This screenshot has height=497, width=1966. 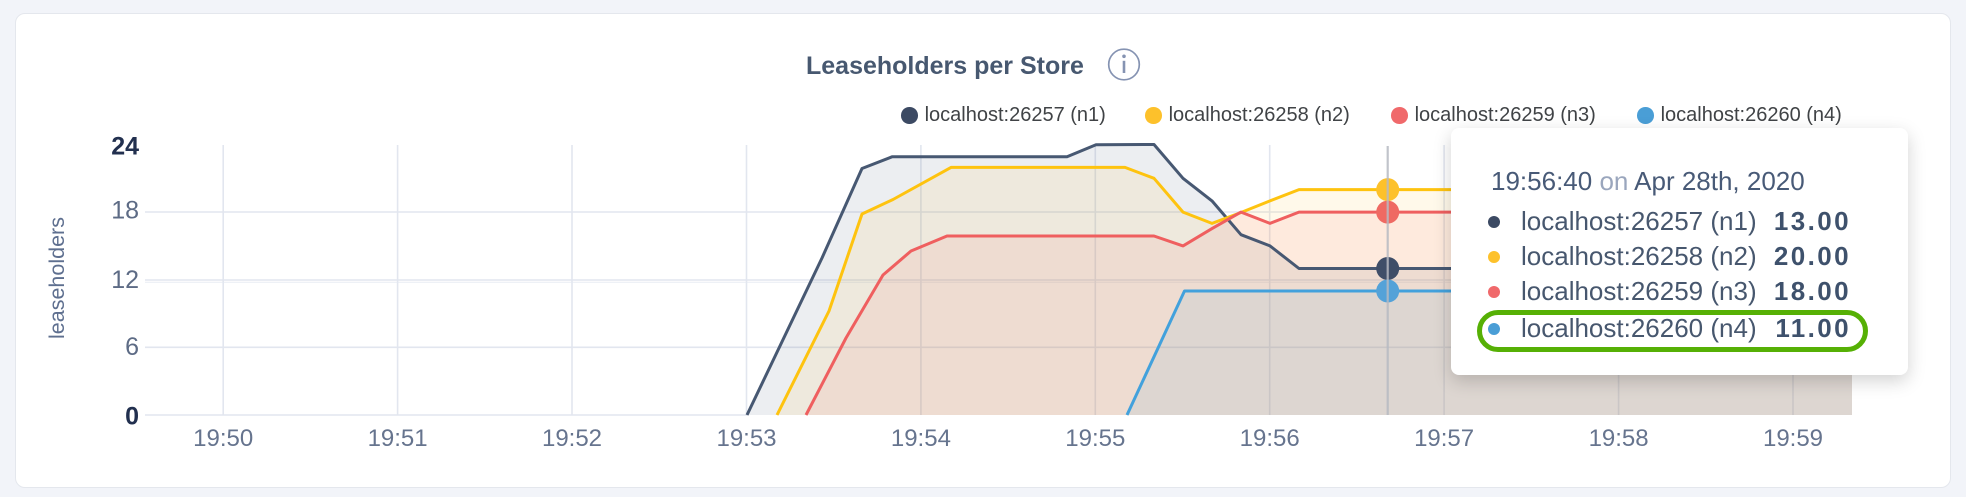 What do you see at coordinates (1444, 438) in the screenshot?
I see `svg-text: 19:57` at bounding box center [1444, 438].